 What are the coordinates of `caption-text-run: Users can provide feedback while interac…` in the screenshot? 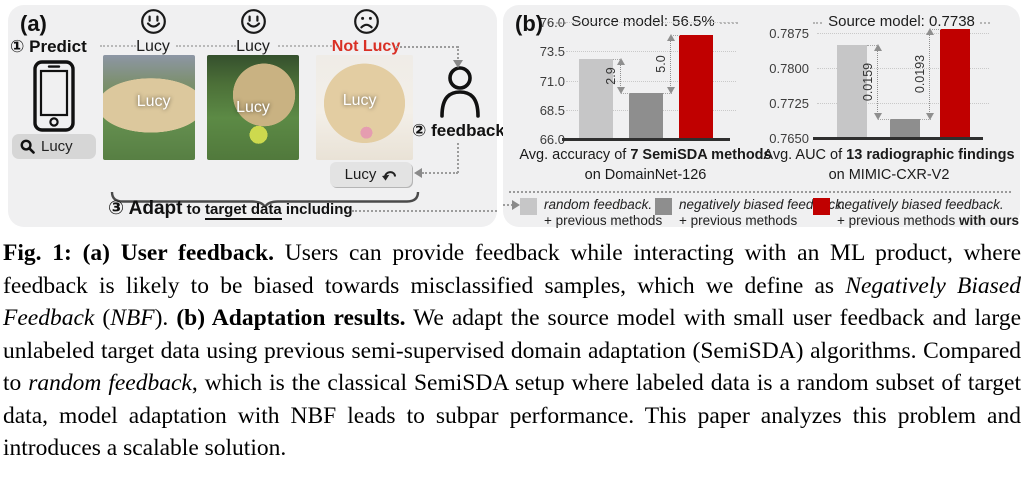 It's located at (512, 269).